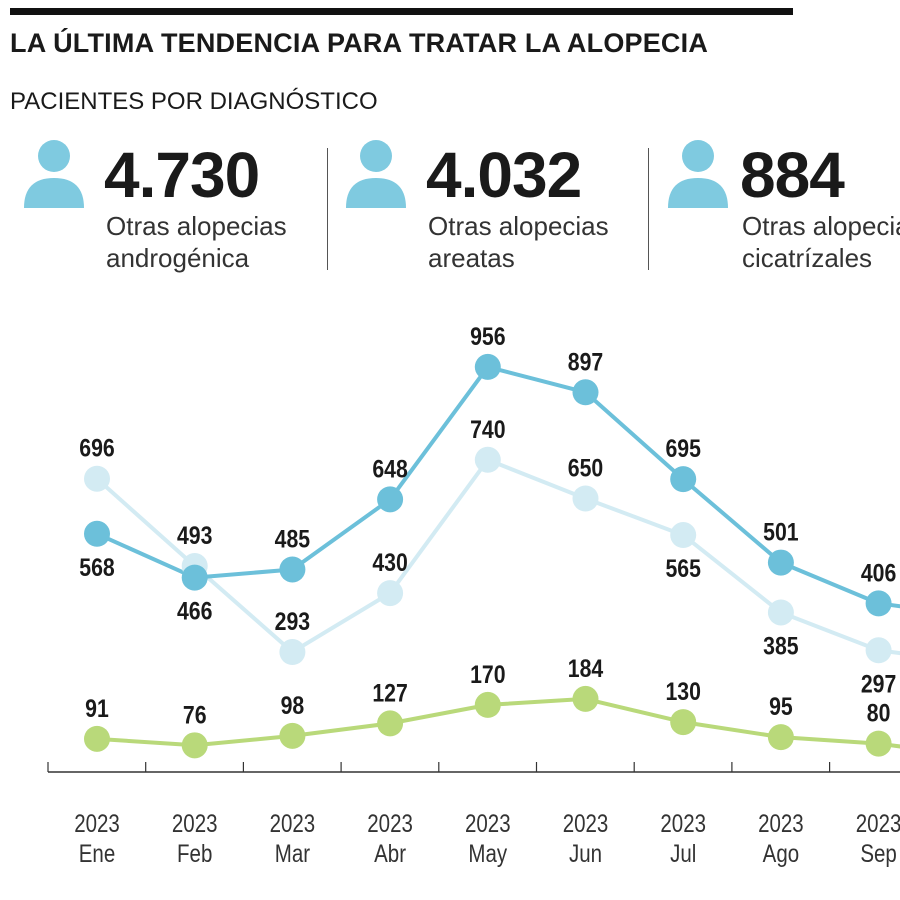  I want to click on x-tick-label-month: Mar, so click(293, 853).